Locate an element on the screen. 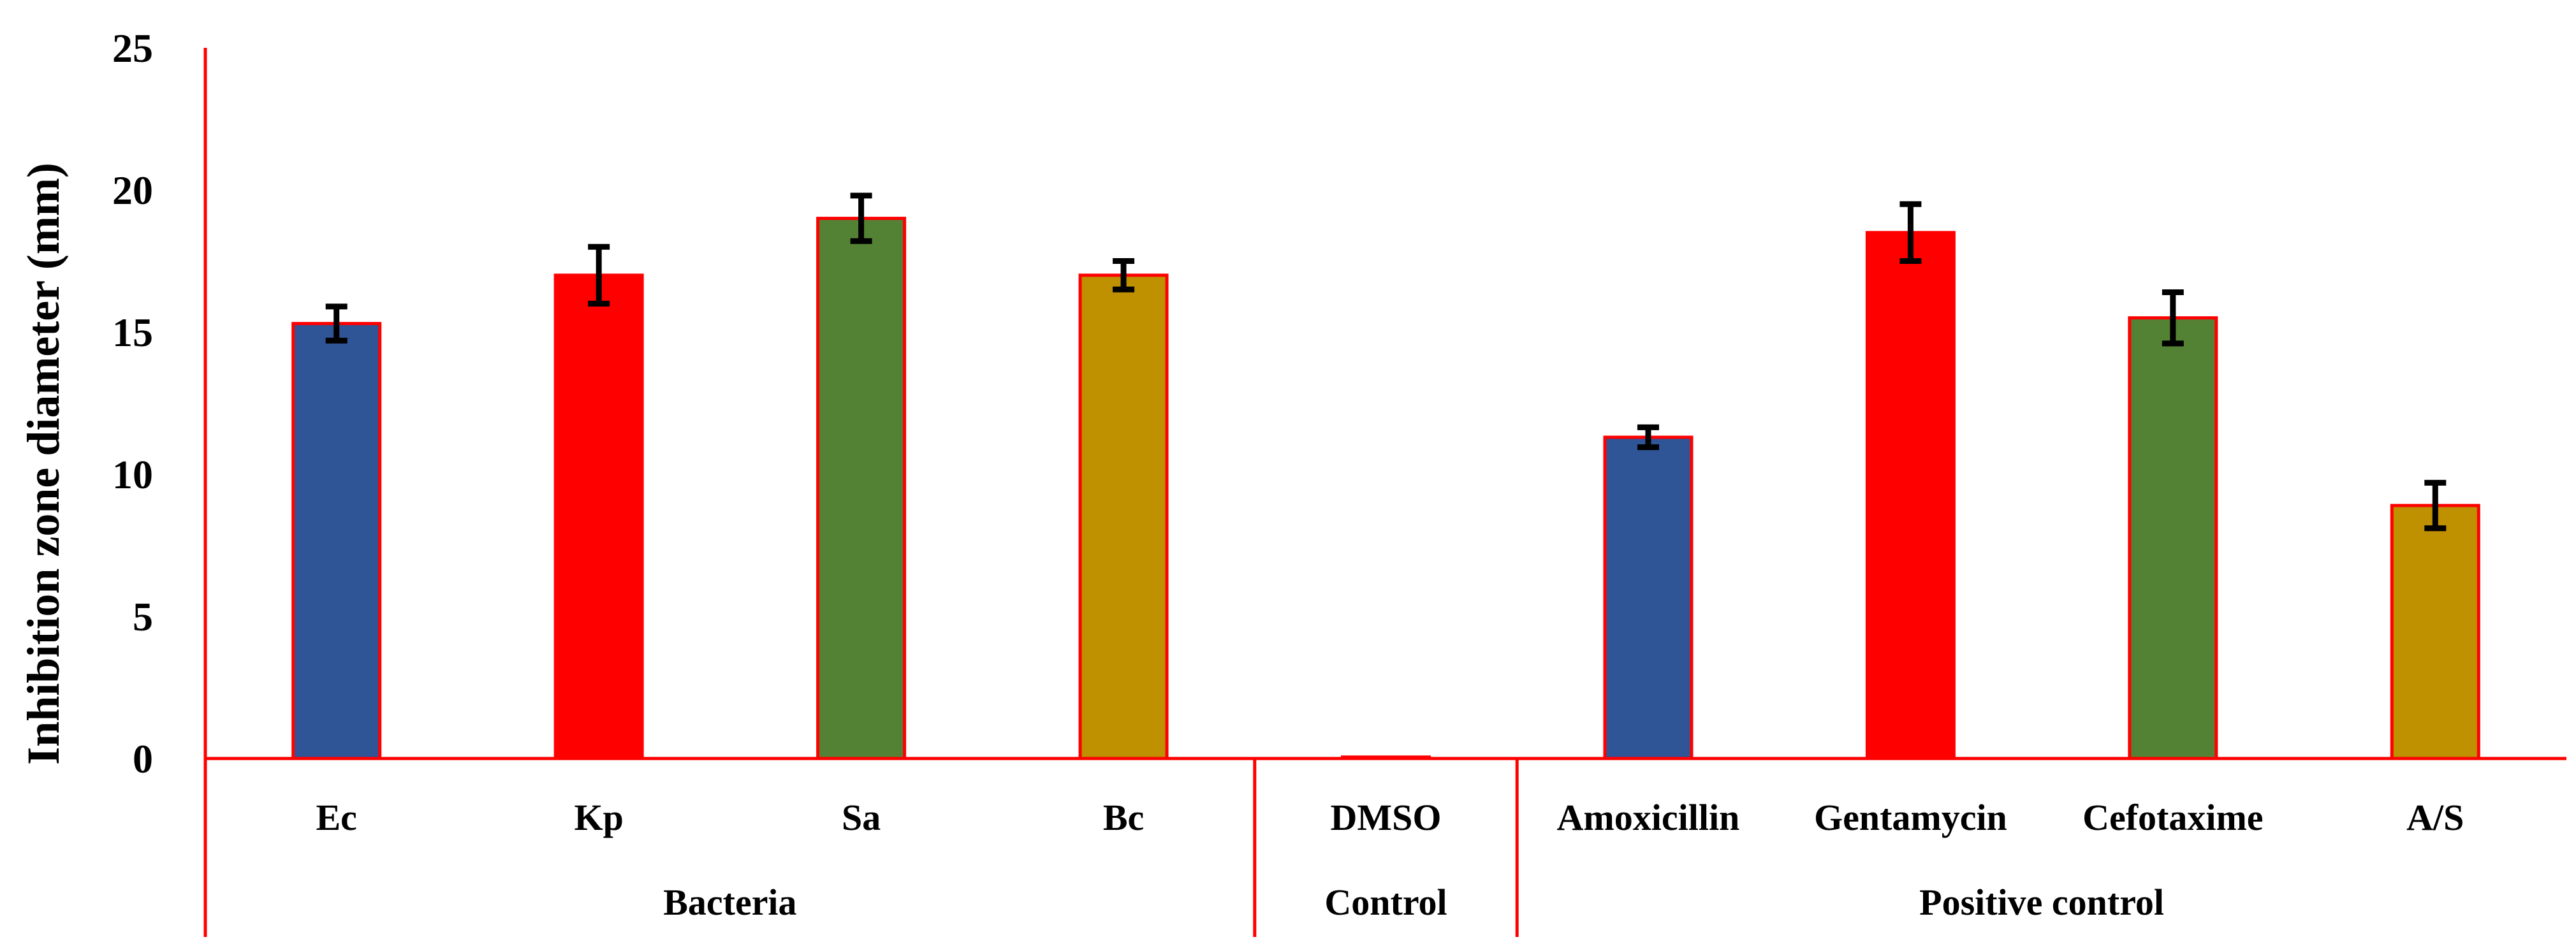 This screenshot has height=951, width=2576. bar-Sa is located at coordinates (862, 488).